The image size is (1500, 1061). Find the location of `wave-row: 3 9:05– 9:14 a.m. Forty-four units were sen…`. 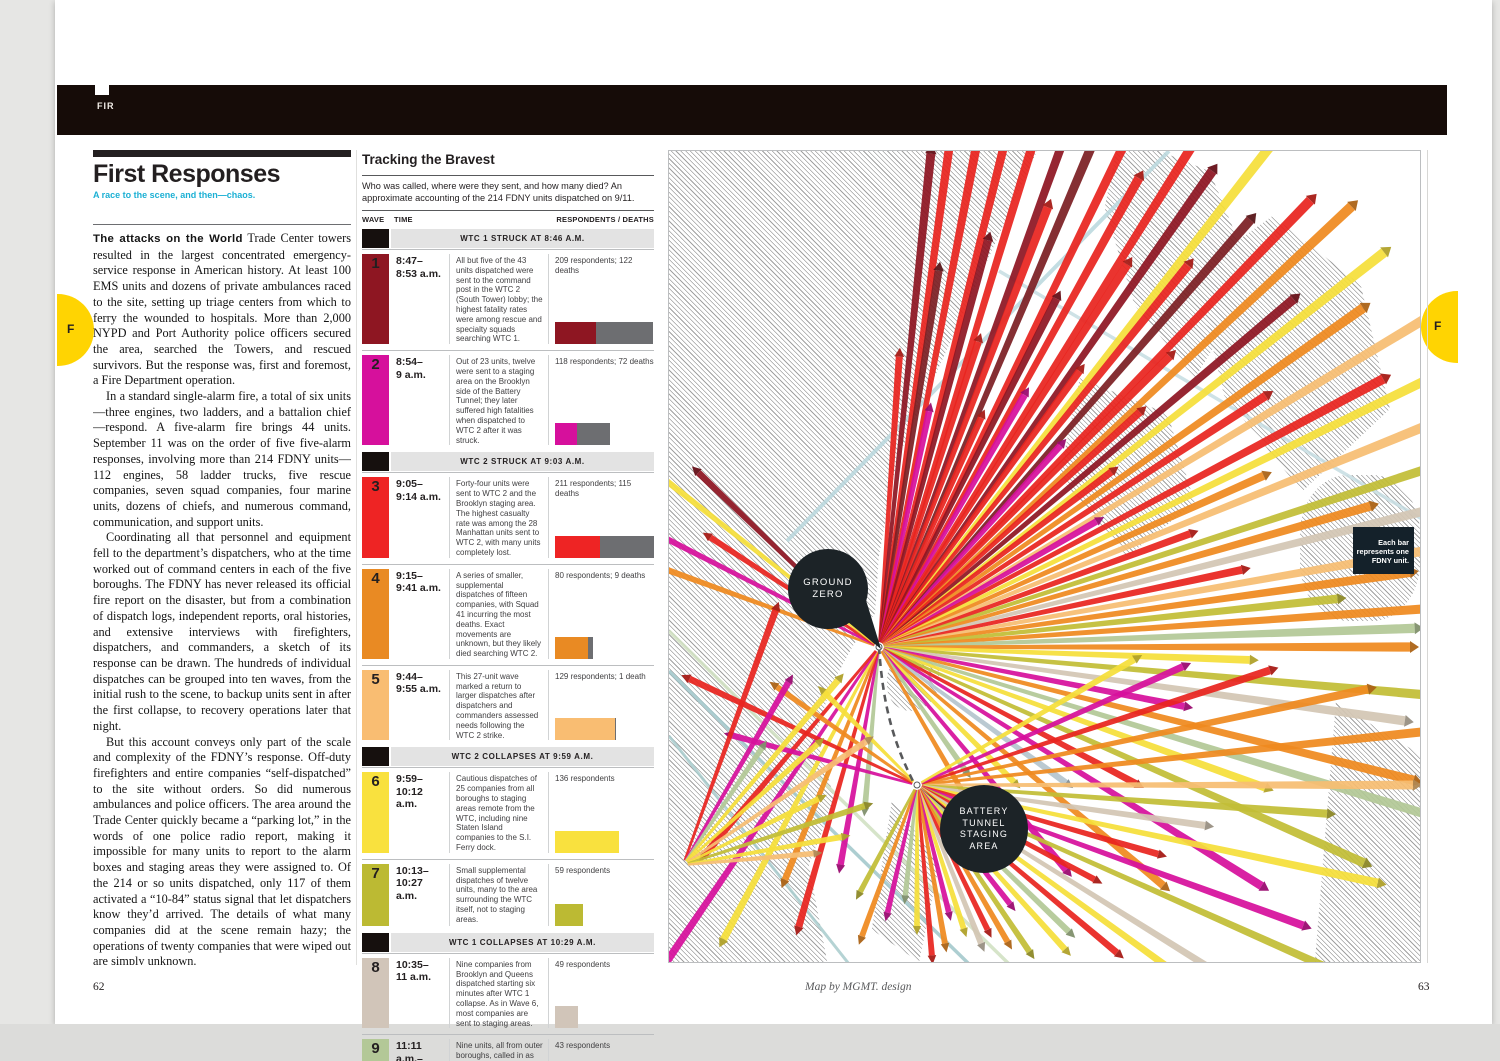

wave-row: 3 9:05– 9:14 a.m. Forty-four units were sen… is located at coordinates (508, 517).